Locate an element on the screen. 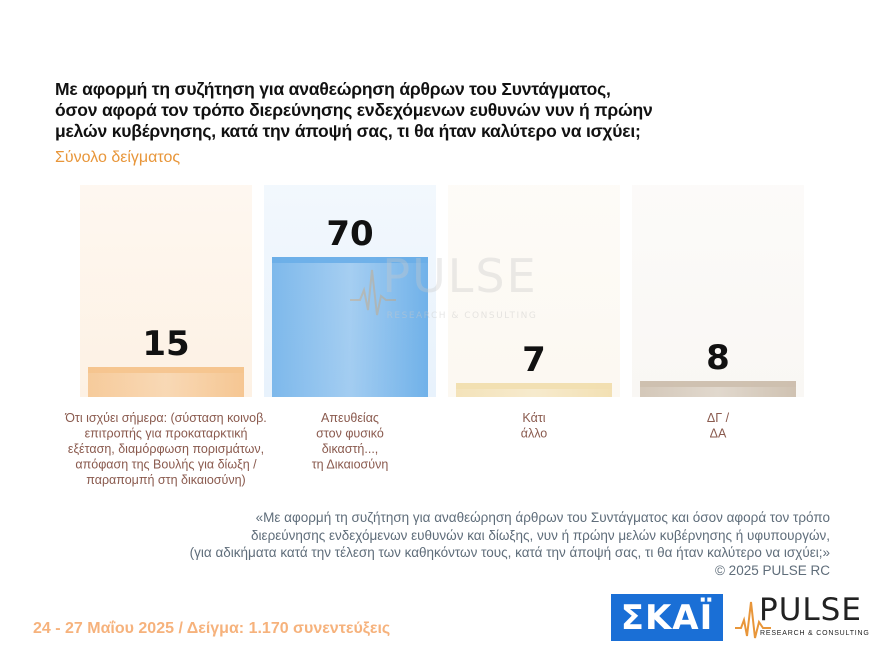 The image size is (880, 660). watermark-wave-icon is located at coordinates (373, 292).